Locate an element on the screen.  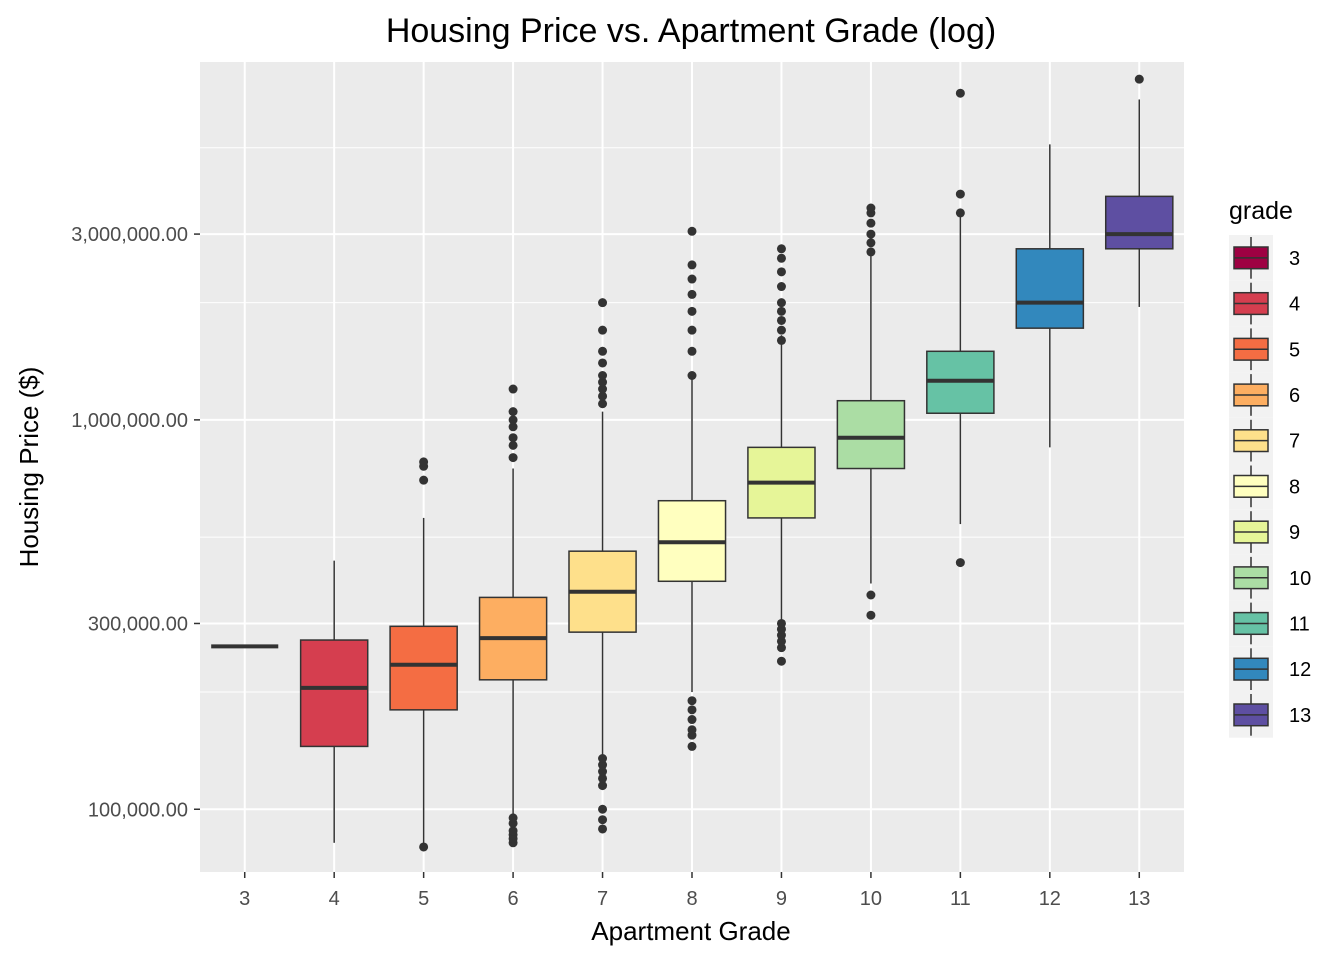
chart-title: Housing Price vs. Apartment Grade (log) is located at coordinates (691, 31).